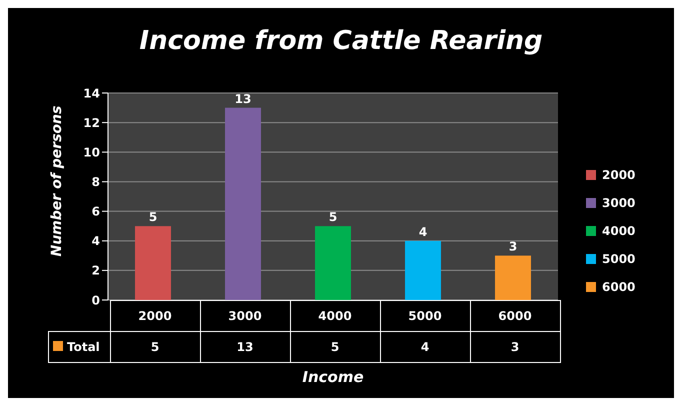  What do you see at coordinates (91, 93) in the screenshot?
I see `y-tick-label: 14` at bounding box center [91, 93].